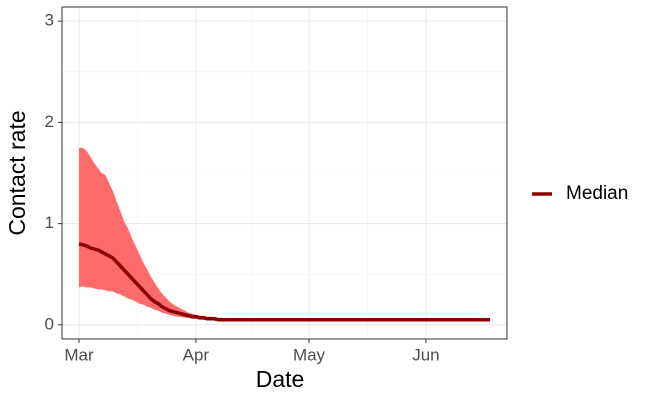 Image resolution: width=651 pixels, height=402 pixels. Describe the element at coordinates (425, 354) in the screenshot. I see `x-tick-label: Jun` at that location.